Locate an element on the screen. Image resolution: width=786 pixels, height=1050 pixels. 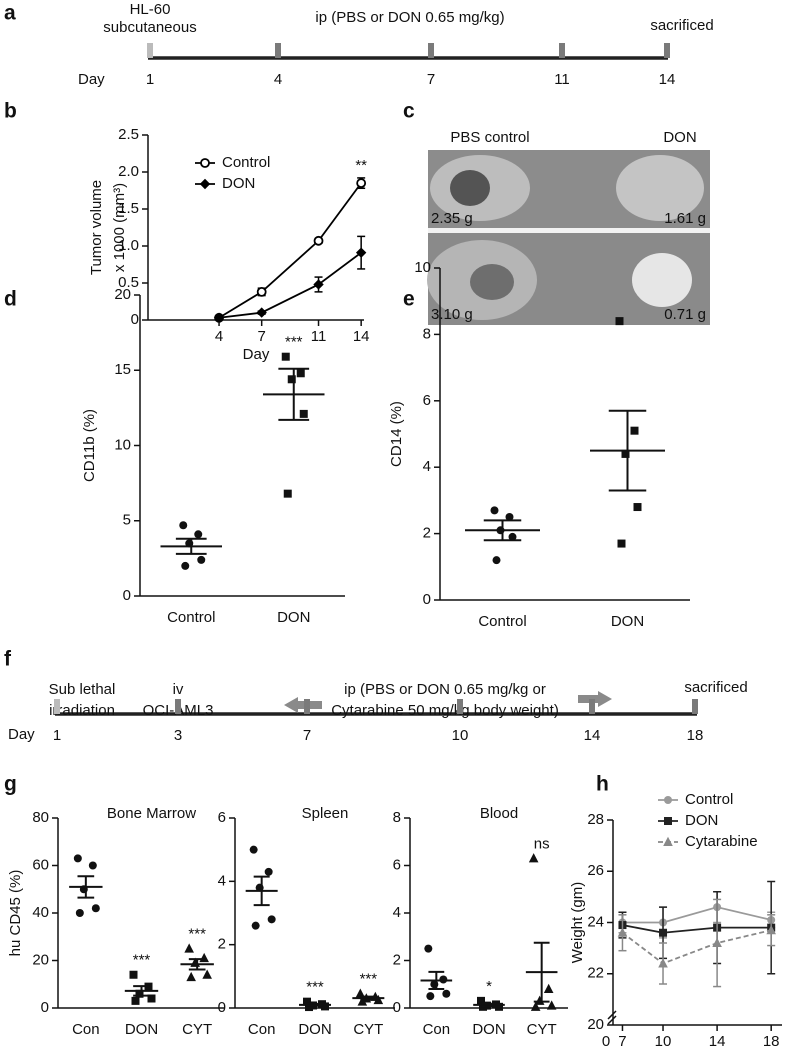
timeline-text: sacrificed is located at coordinates (681, 25).